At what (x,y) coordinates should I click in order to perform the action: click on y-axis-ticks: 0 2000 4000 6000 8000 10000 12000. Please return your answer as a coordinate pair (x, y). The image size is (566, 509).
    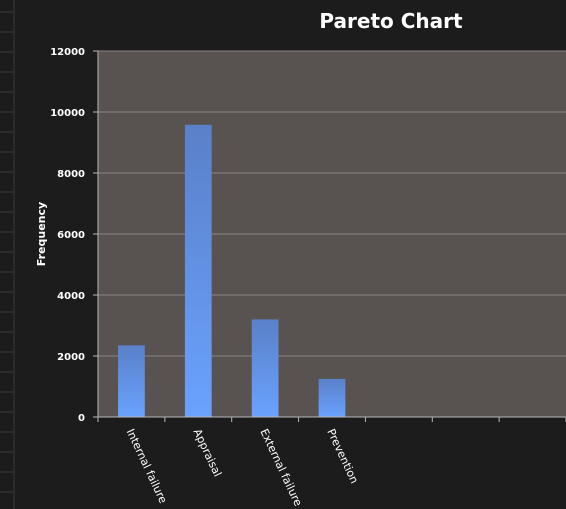
    Looking at the image, I should click on (74, 235).